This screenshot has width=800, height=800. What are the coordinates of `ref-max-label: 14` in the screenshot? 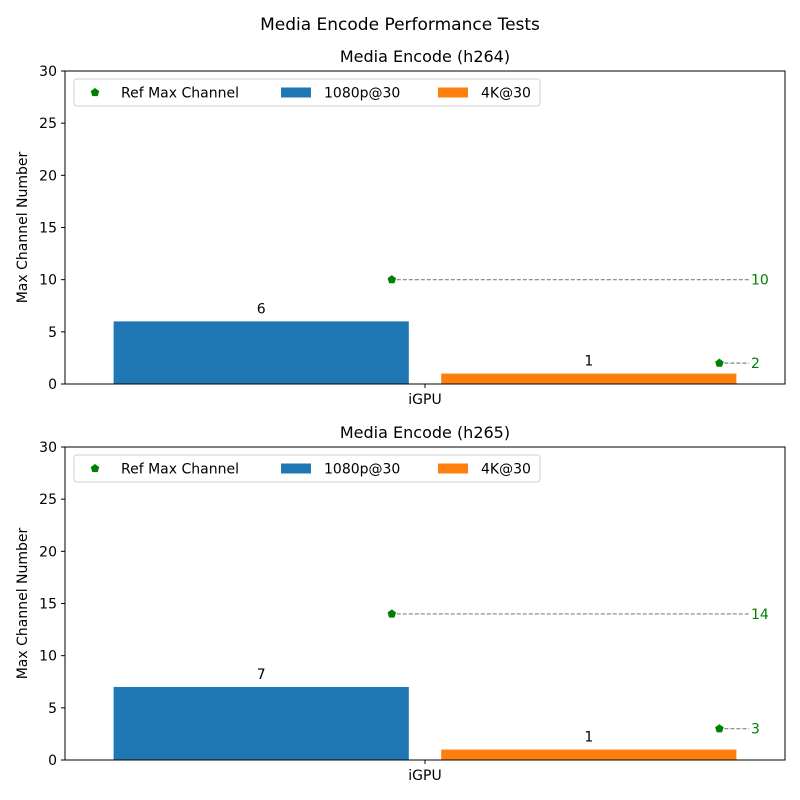 It's located at (760, 615).